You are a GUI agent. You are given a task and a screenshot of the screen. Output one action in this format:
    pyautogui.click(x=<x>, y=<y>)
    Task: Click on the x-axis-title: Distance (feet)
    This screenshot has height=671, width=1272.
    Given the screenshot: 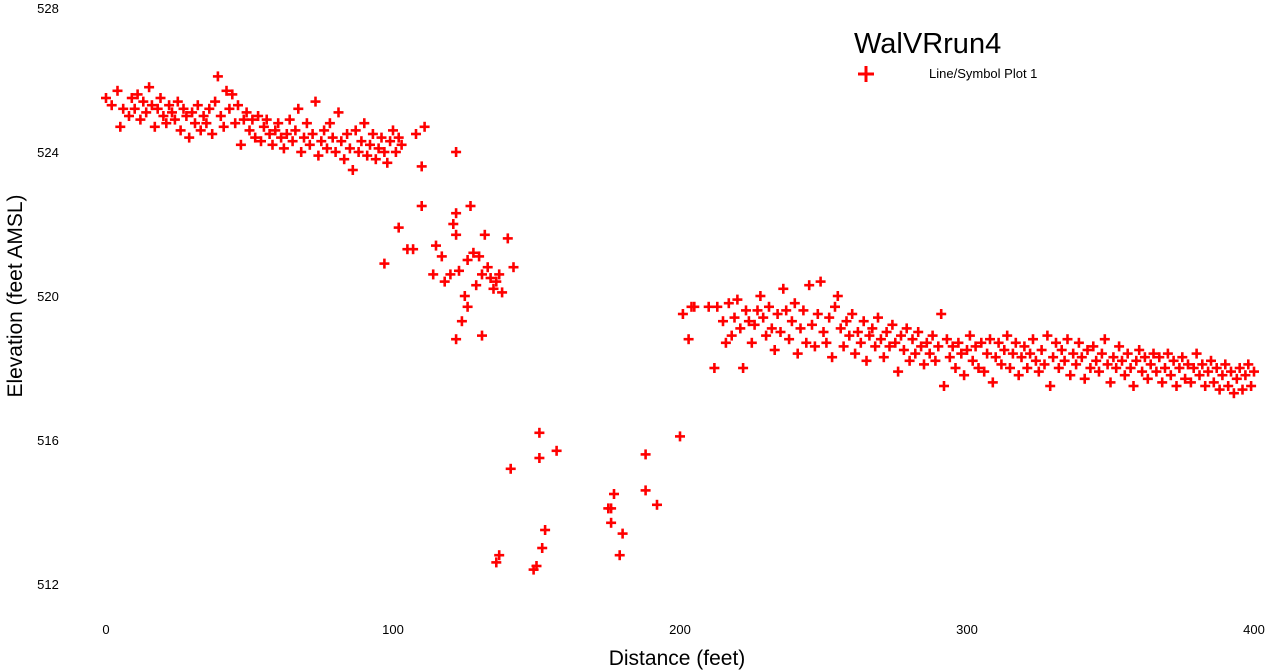 What is the action you would take?
    pyautogui.click(x=677, y=658)
    